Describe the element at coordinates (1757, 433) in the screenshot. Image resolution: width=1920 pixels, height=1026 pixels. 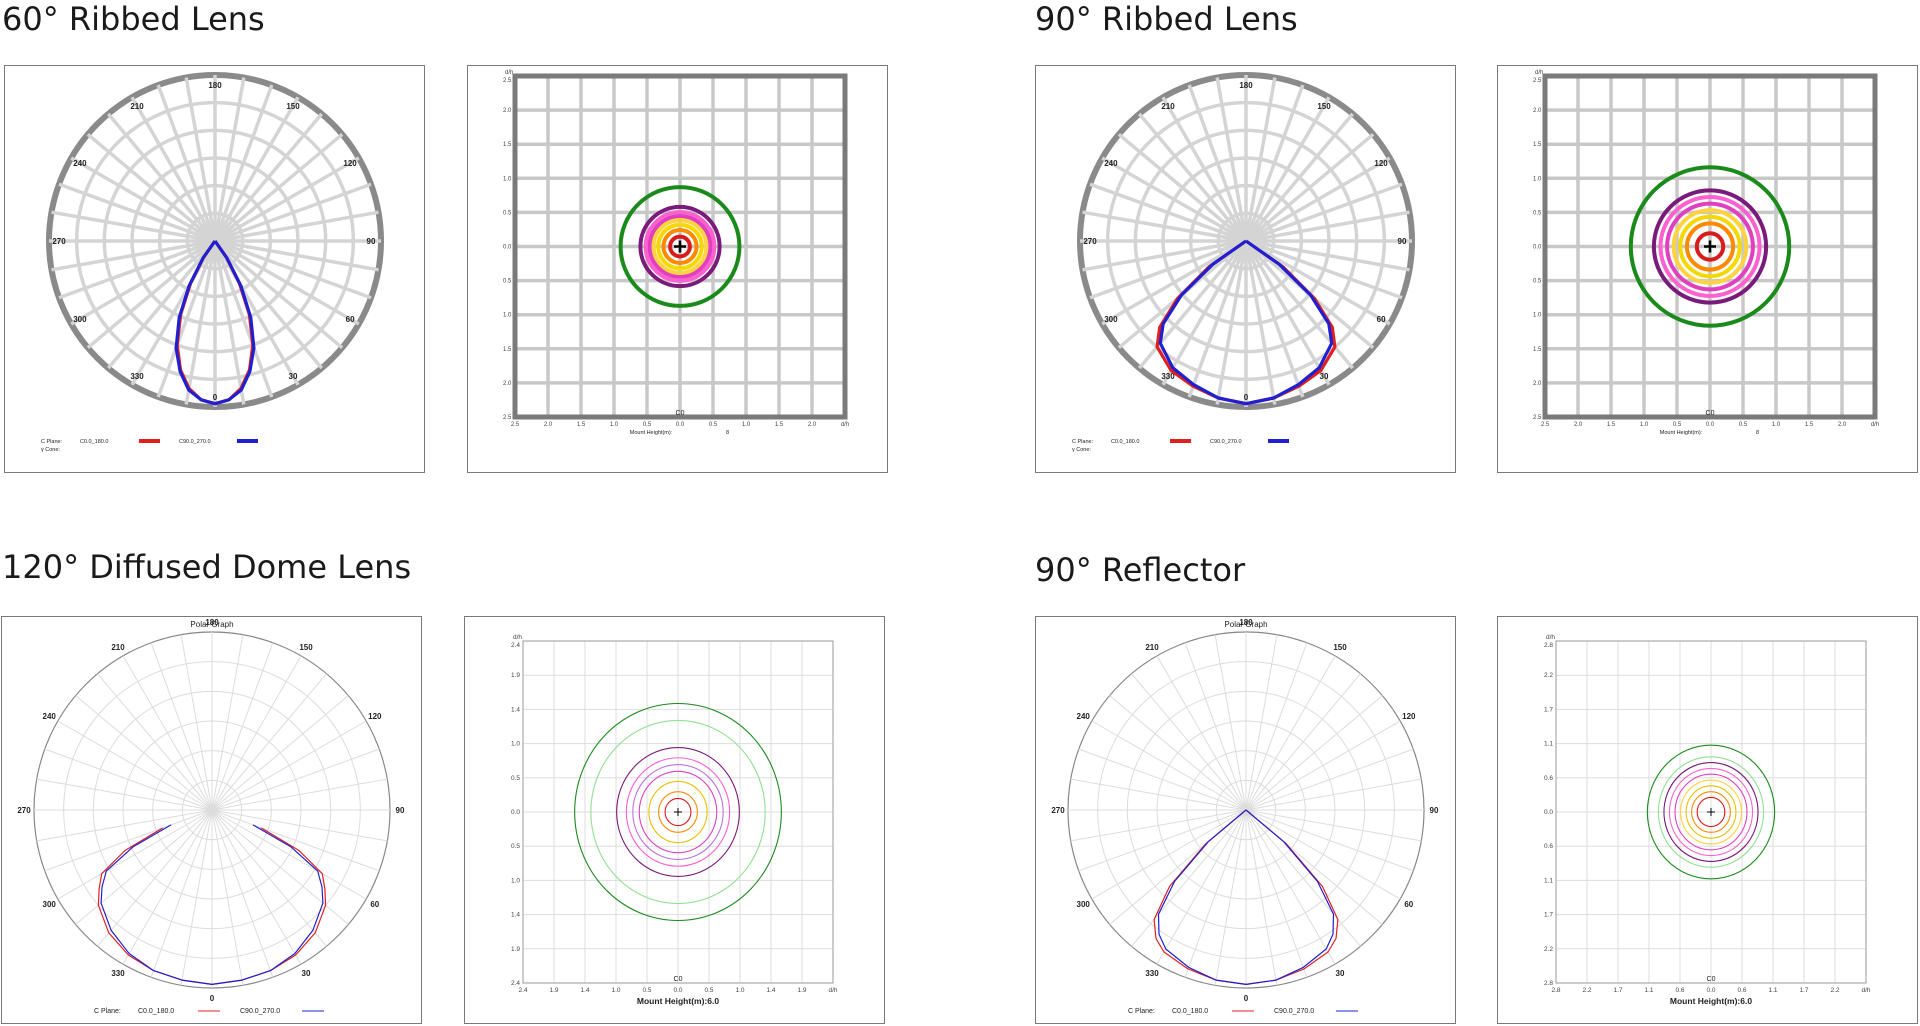
I see `iso-mount-value: 8` at that location.